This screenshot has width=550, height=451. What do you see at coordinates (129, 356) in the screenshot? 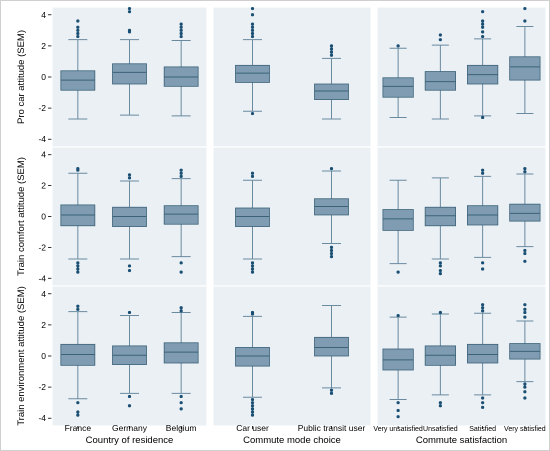
I see `panel-r2-c0` at bounding box center [129, 356].